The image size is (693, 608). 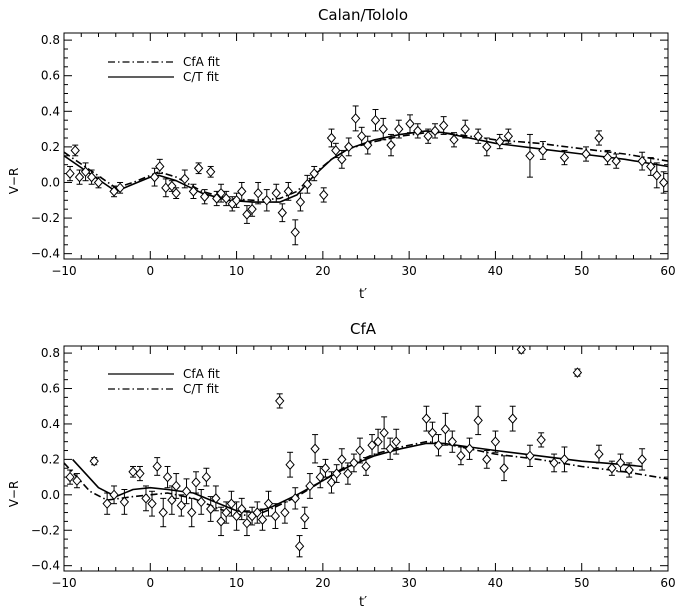 What do you see at coordinates (322, 271) in the screenshot?
I see `x-tick-label: 20` at bounding box center [322, 271].